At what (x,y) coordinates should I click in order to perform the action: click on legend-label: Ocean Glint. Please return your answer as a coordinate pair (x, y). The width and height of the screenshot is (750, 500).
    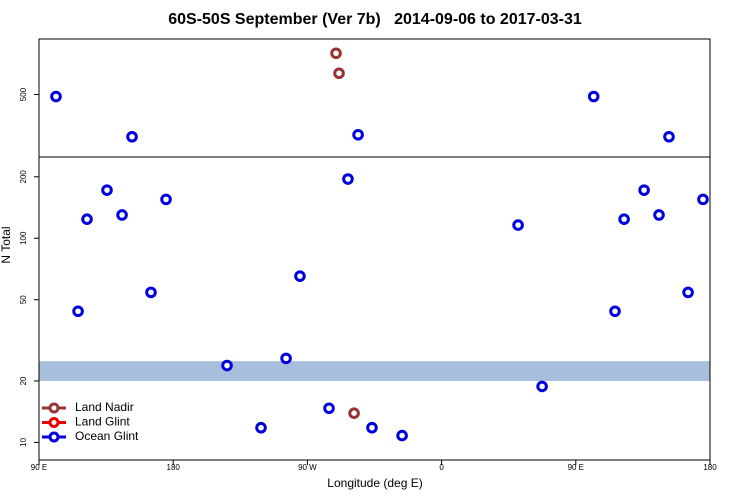
    Looking at the image, I should click on (107, 436).